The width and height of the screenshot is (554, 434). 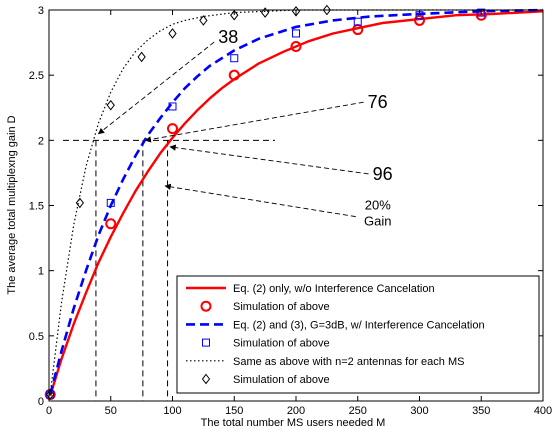 I want to click on y-tick-label: 2.5, so click(x=36, y=76).